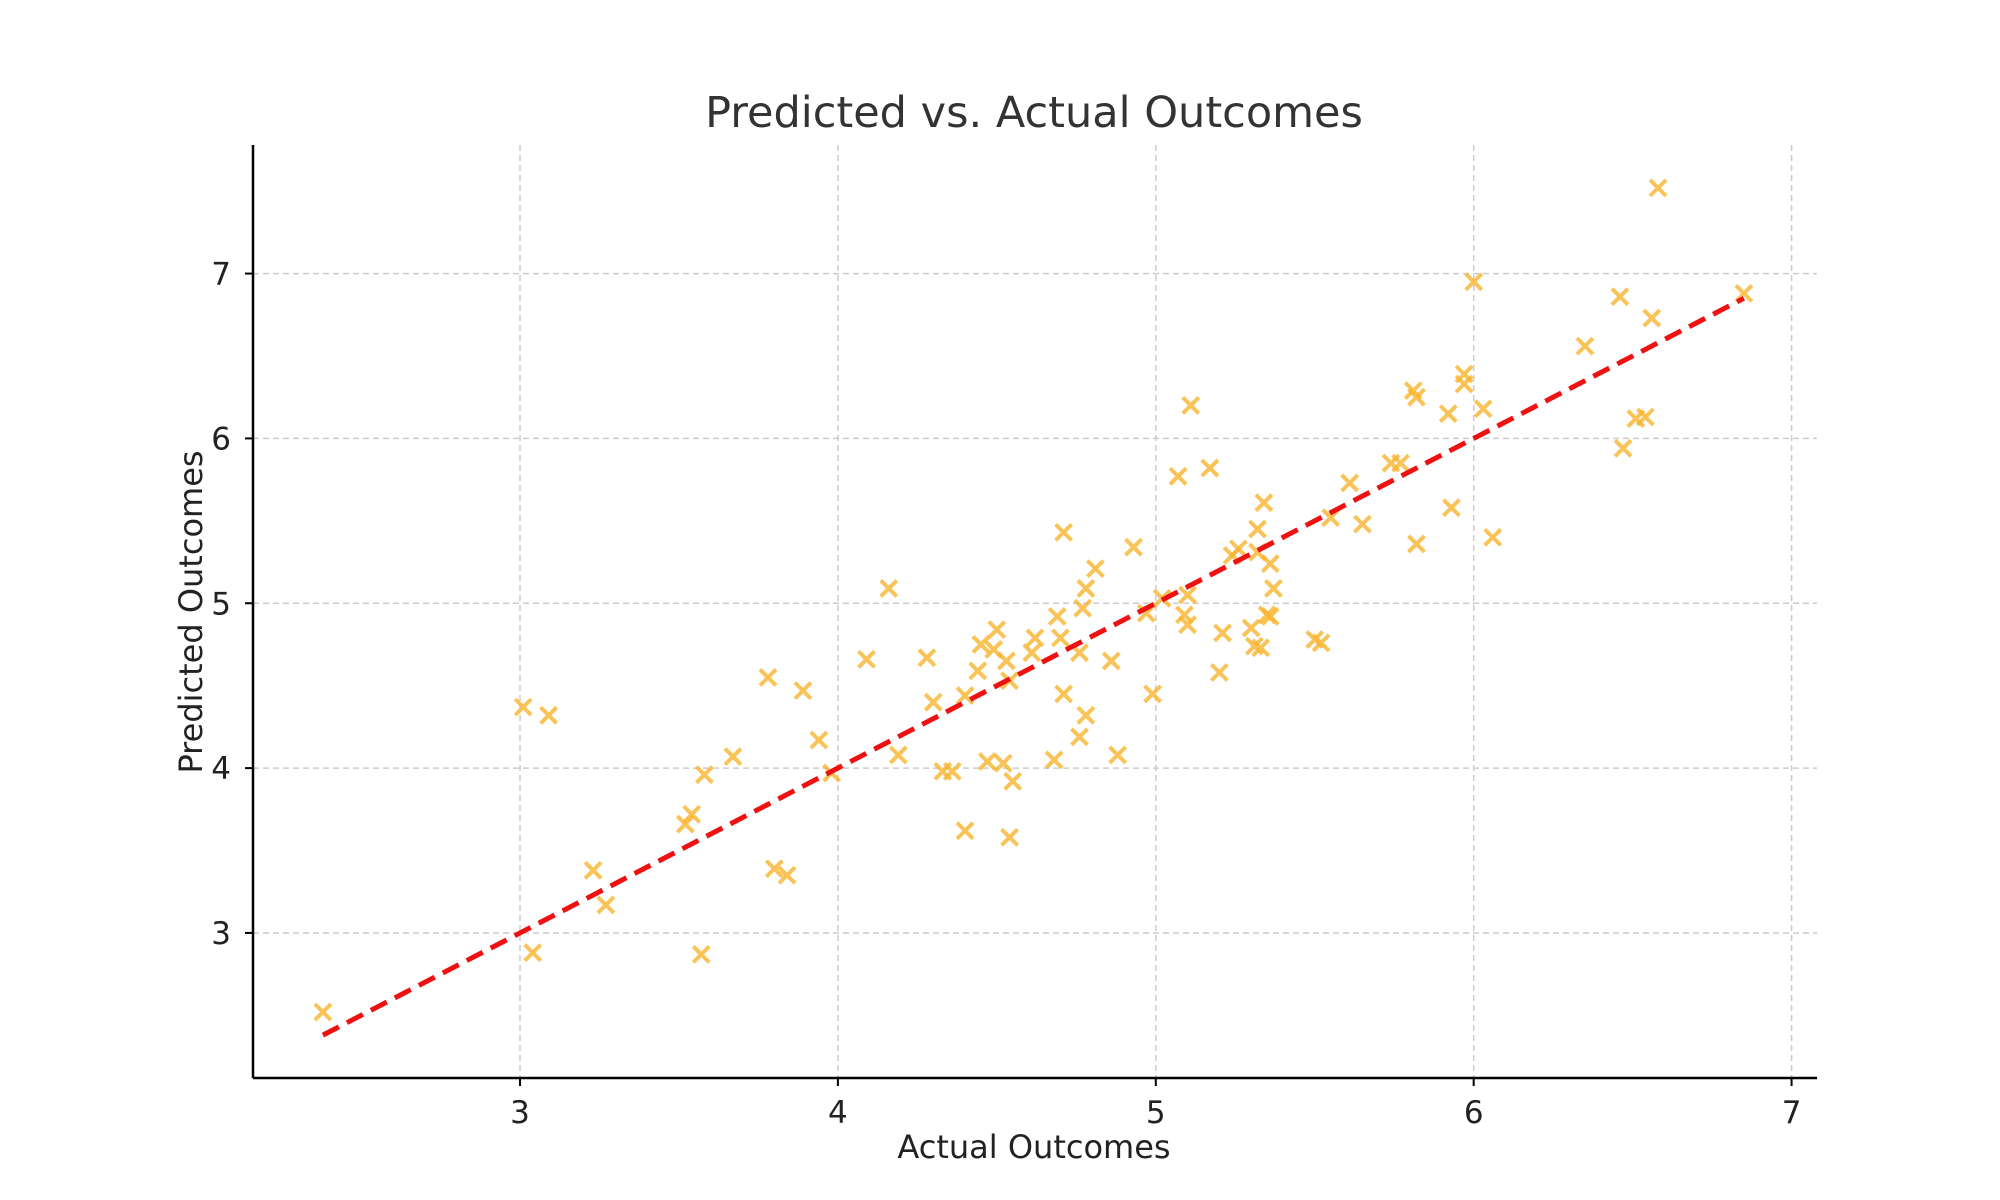  What do you see at coordinates (520, 1113) in the screenshot?
I see `x-tick-label: 3` at bounding box center [520, 1113].